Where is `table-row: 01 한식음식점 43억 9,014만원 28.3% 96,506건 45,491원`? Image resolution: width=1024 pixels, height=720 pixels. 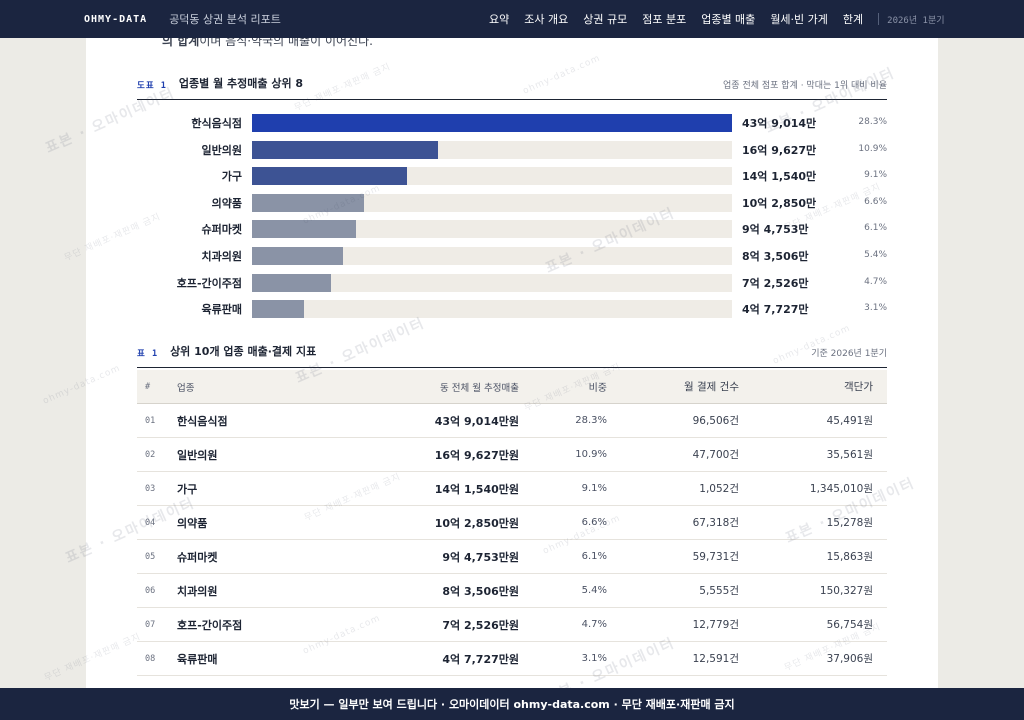 table-row: 01 한식음식점 43억 9,014만원 28.3% 96,506건 45,491원 is located at coordinates (512, 421).